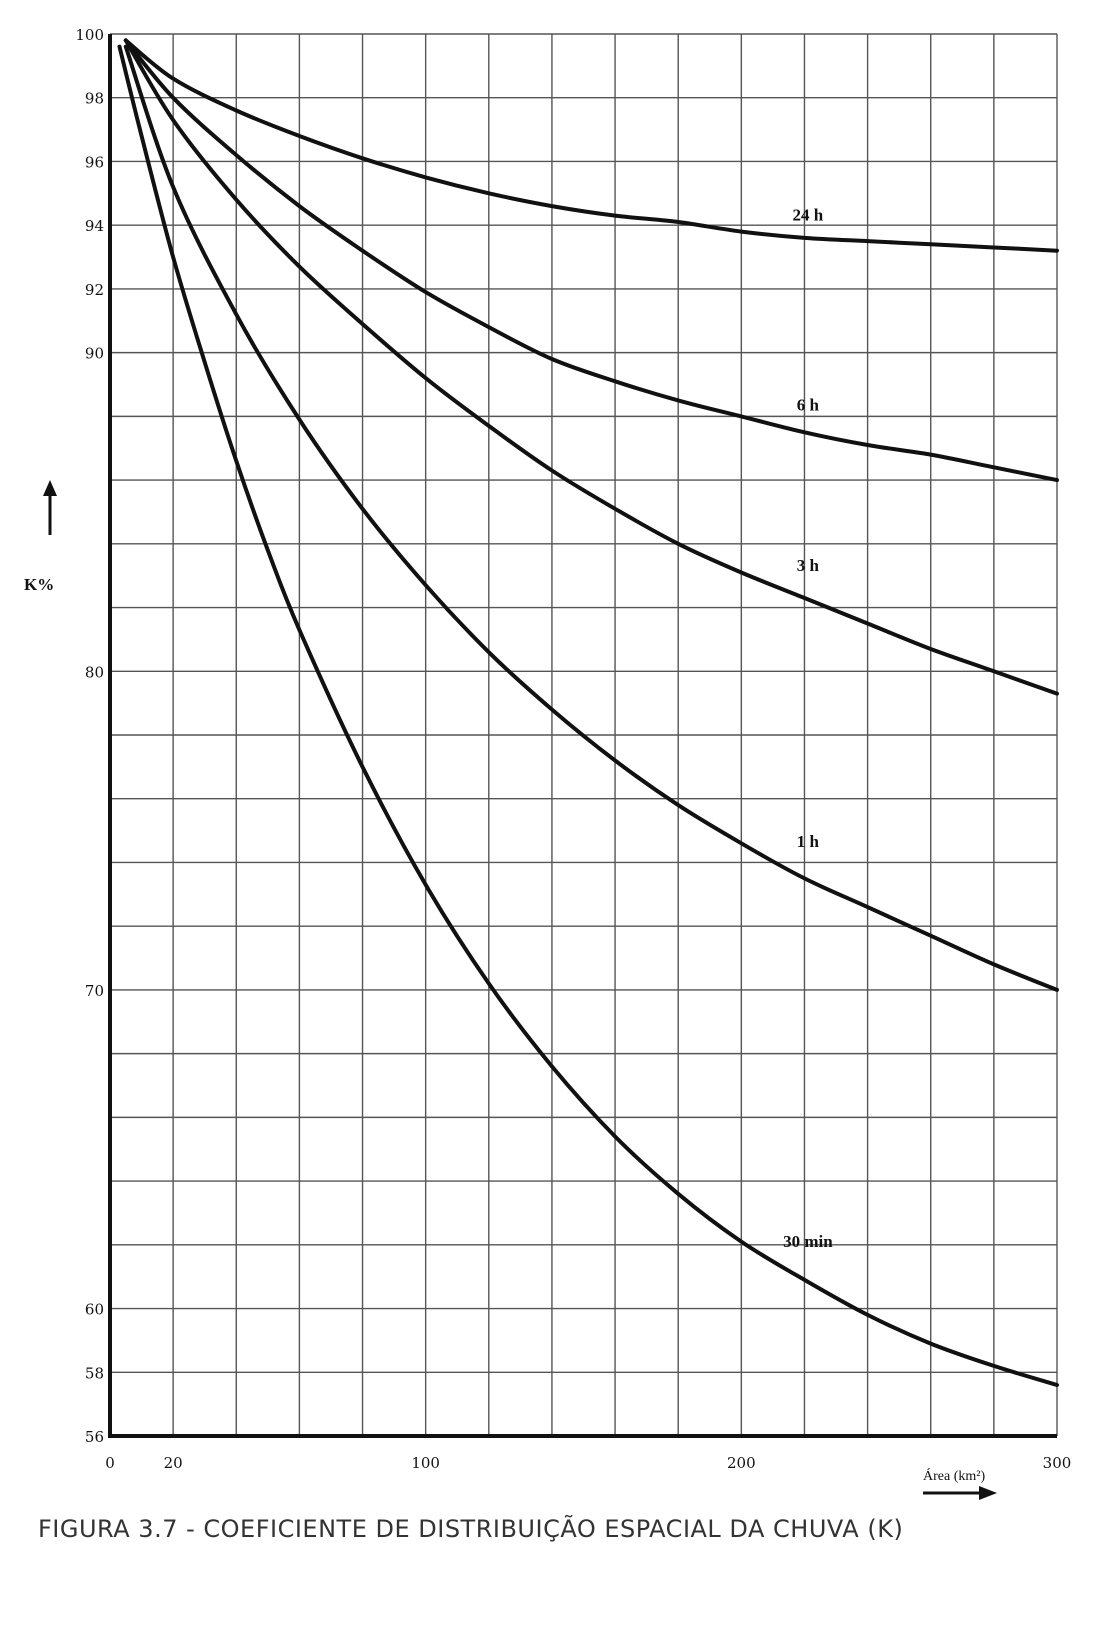 The image size is (1101, 1625). I want to click on up-arrow-icon, so click(50, 488).